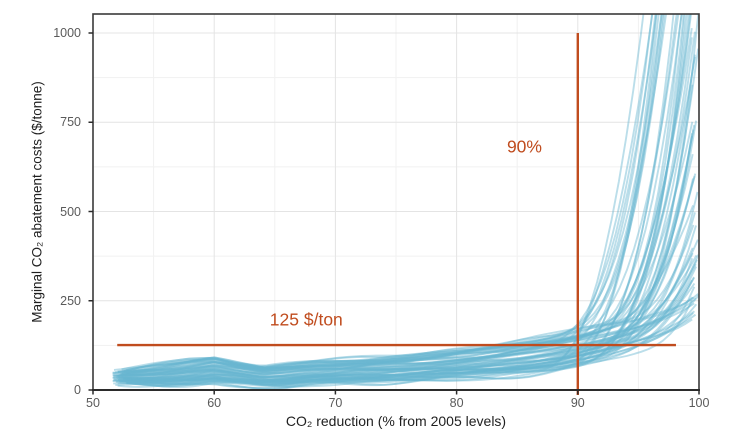  Describe the element at coordinates (70, 211) in the screenshot. I see `y-tick-label-500: 500` at that location.